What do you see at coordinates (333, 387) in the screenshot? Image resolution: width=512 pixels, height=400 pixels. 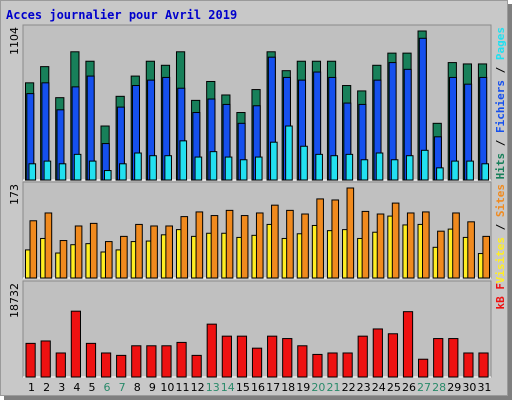 I see `x-tick-label: 21` at bounding box center [333, 387].